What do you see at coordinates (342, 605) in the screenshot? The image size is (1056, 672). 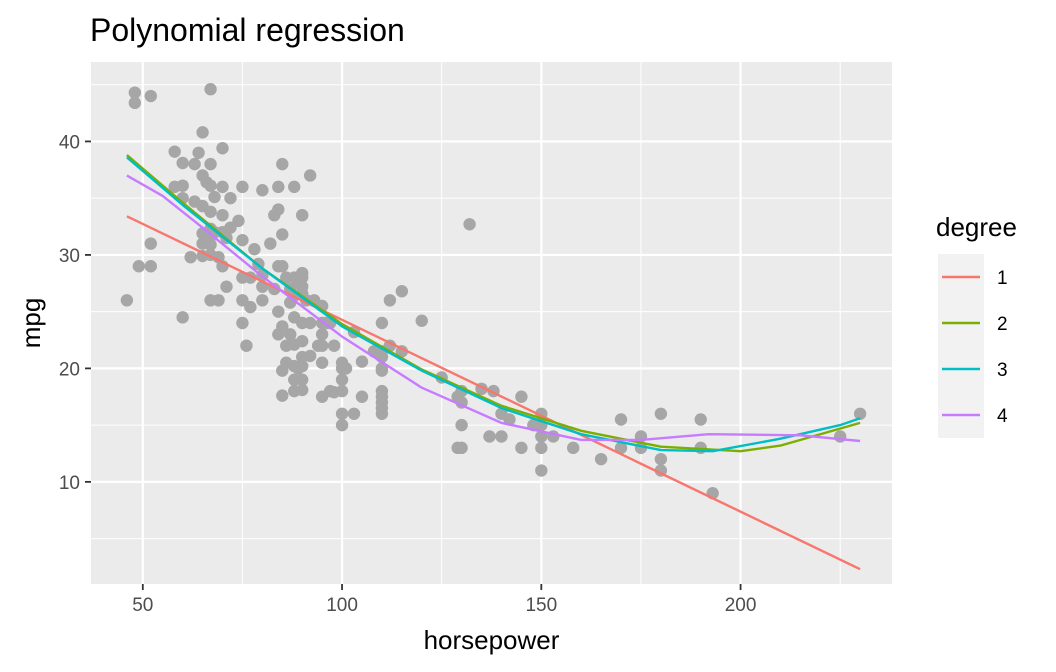 I see `x-tick-label: 100` at bounding box center [342, 605].